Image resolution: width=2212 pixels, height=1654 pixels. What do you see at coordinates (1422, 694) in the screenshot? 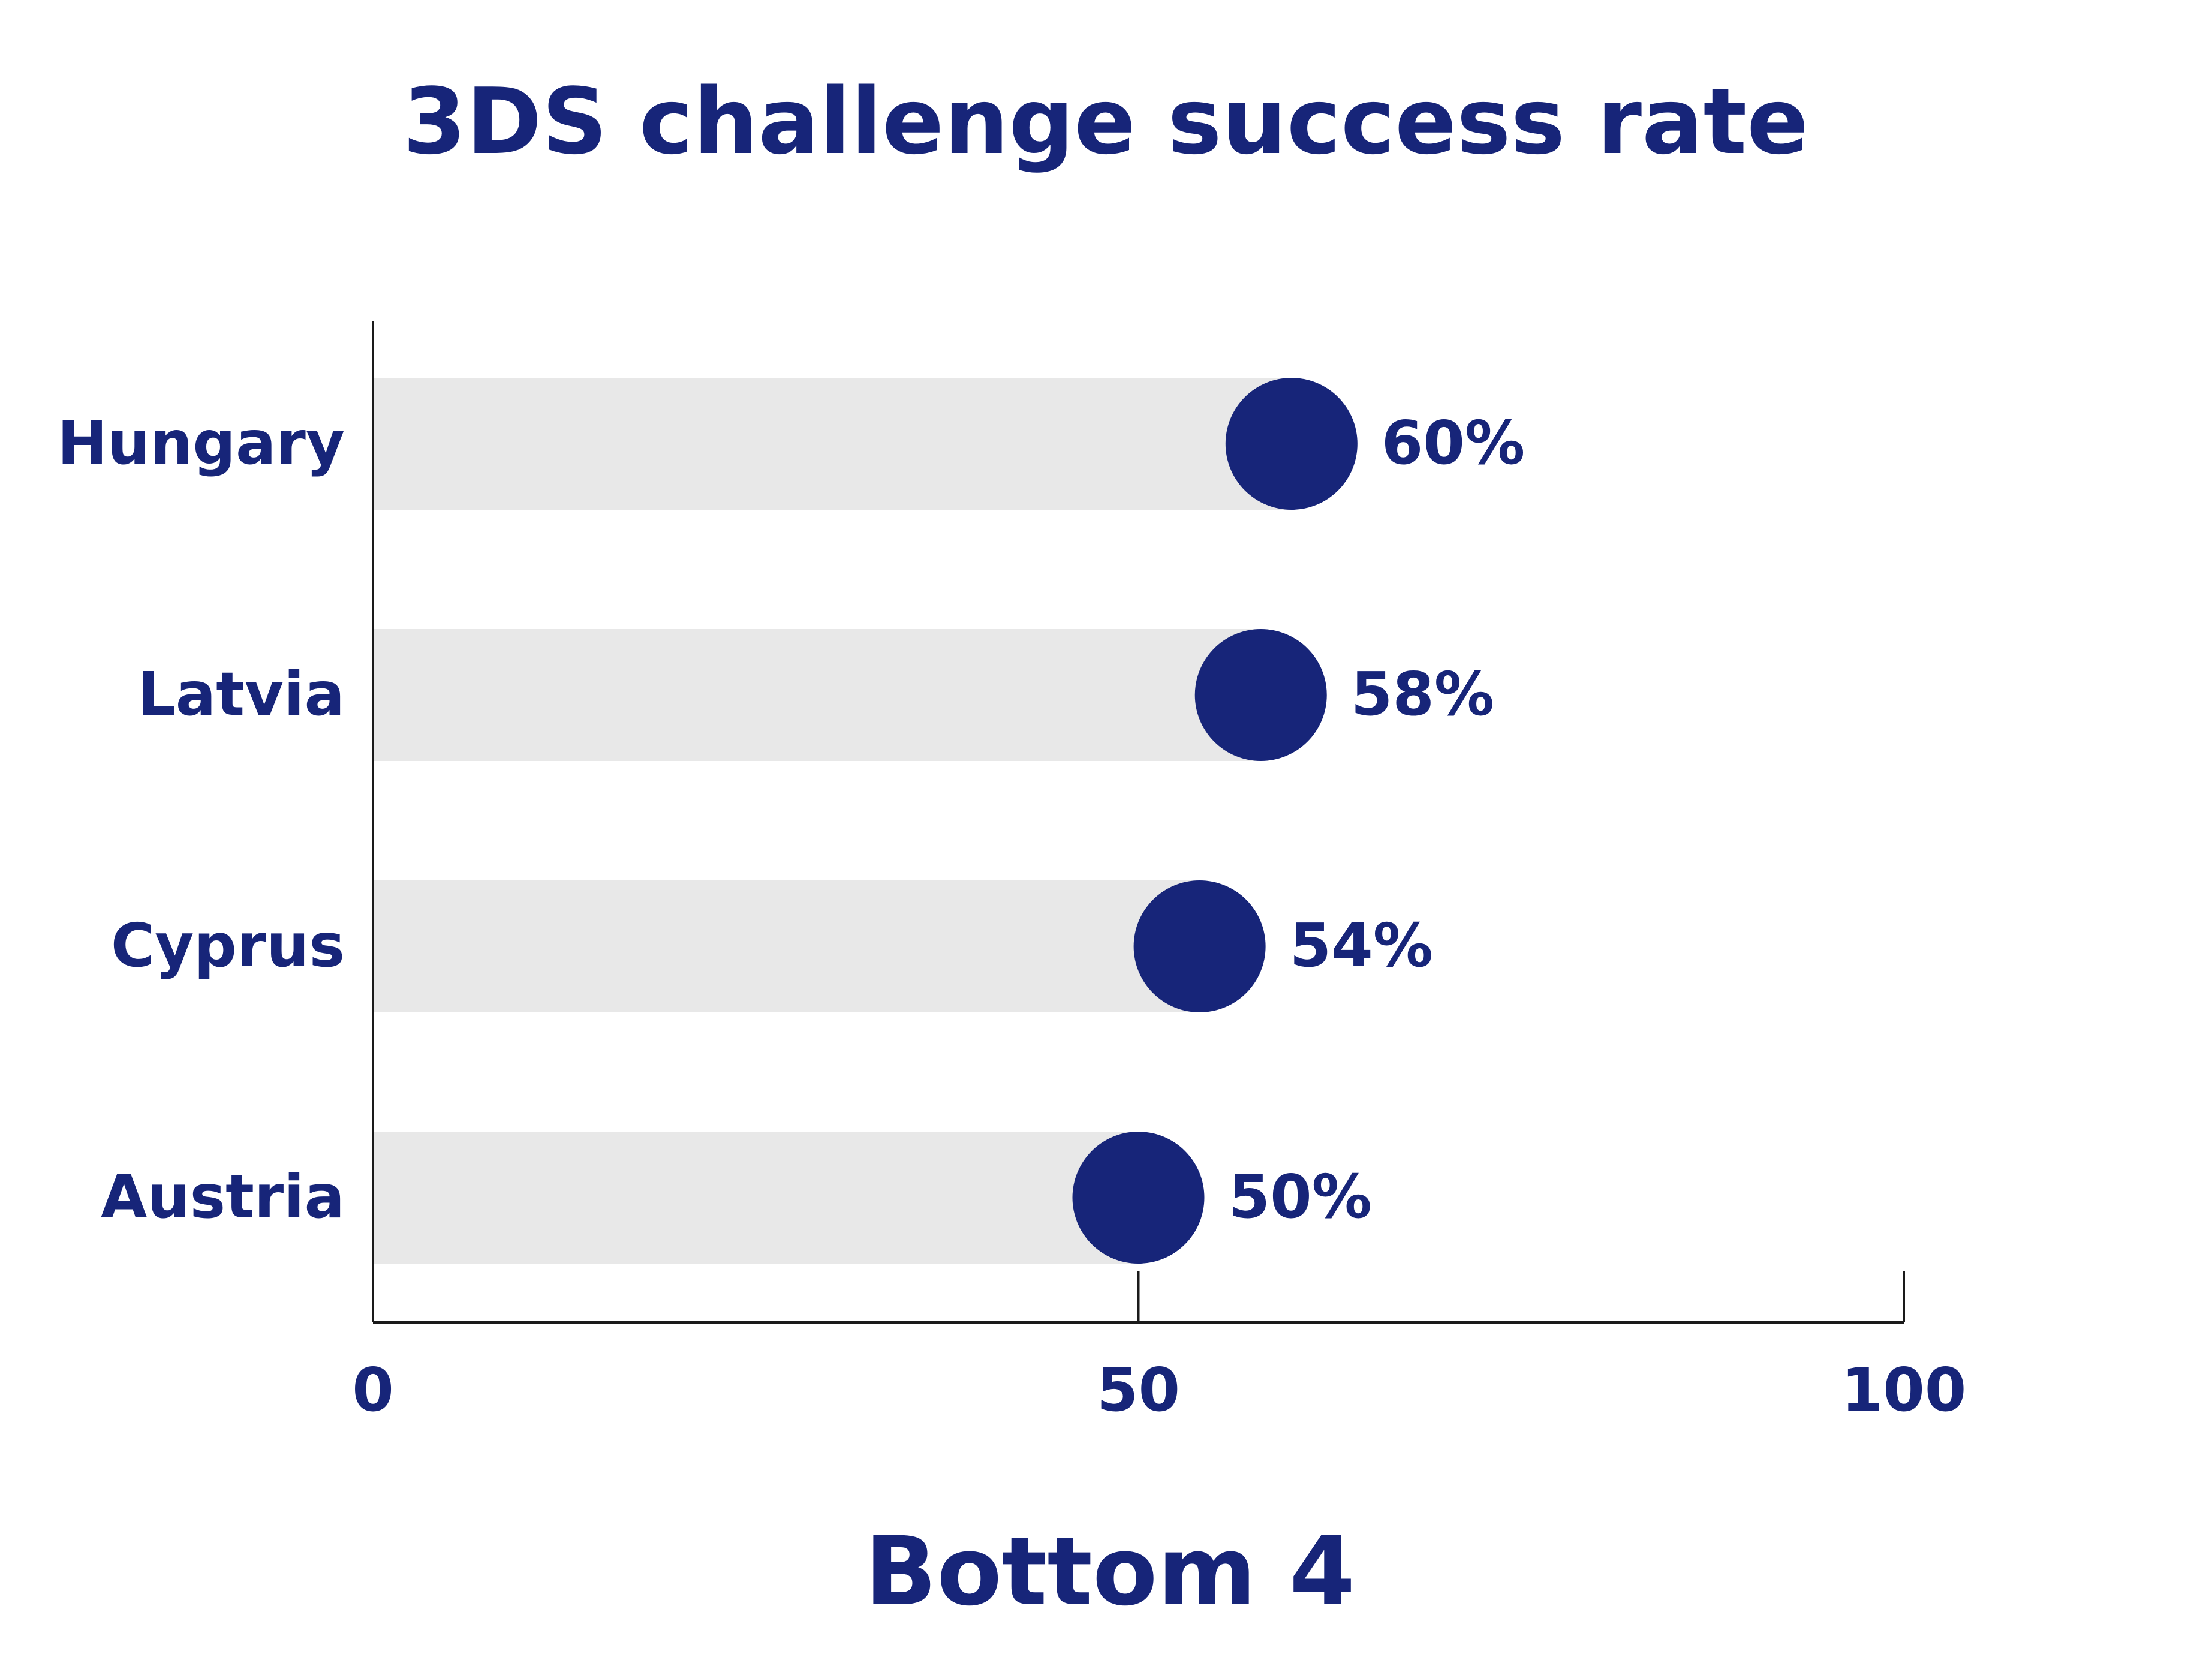
I see `value-label-latvia: 58%` at bounding box center [1422, 694].